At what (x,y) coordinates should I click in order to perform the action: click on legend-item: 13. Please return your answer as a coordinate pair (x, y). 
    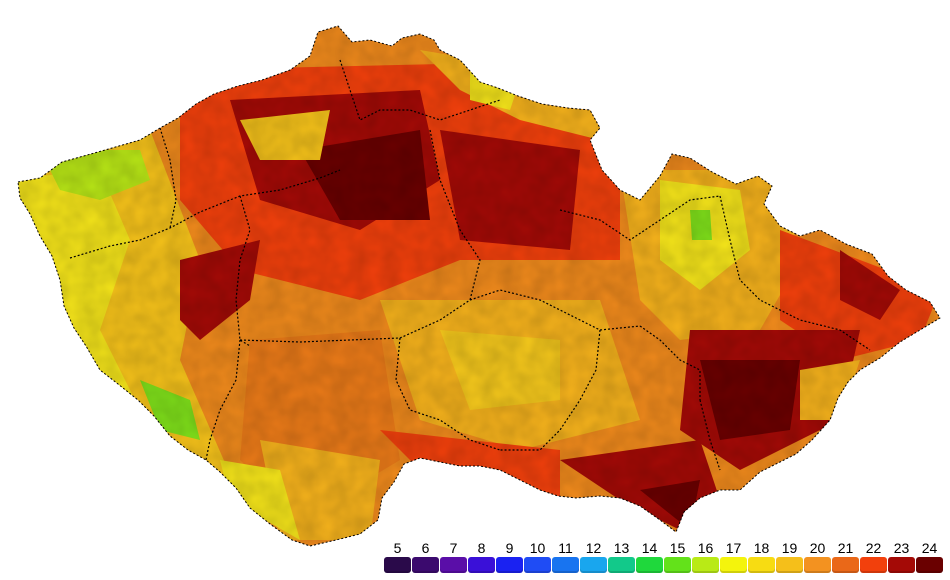
    Looking at the image, I should click on (621, 558).